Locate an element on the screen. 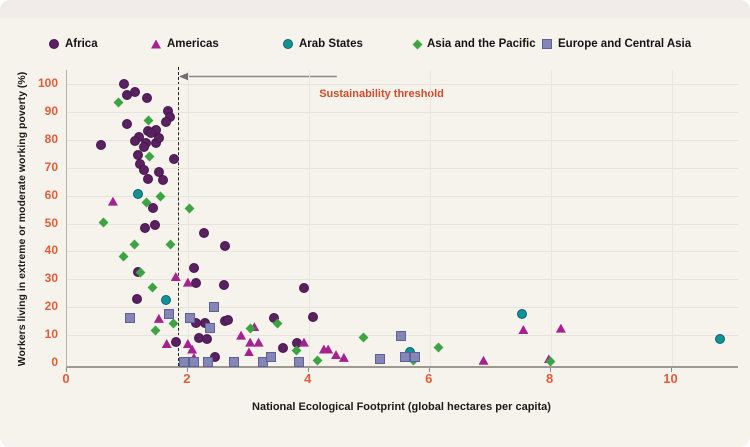 Image resolution: width=750 pixels, height=447 pixels. legend-label: Arab States is located at coordinates (331, 44).